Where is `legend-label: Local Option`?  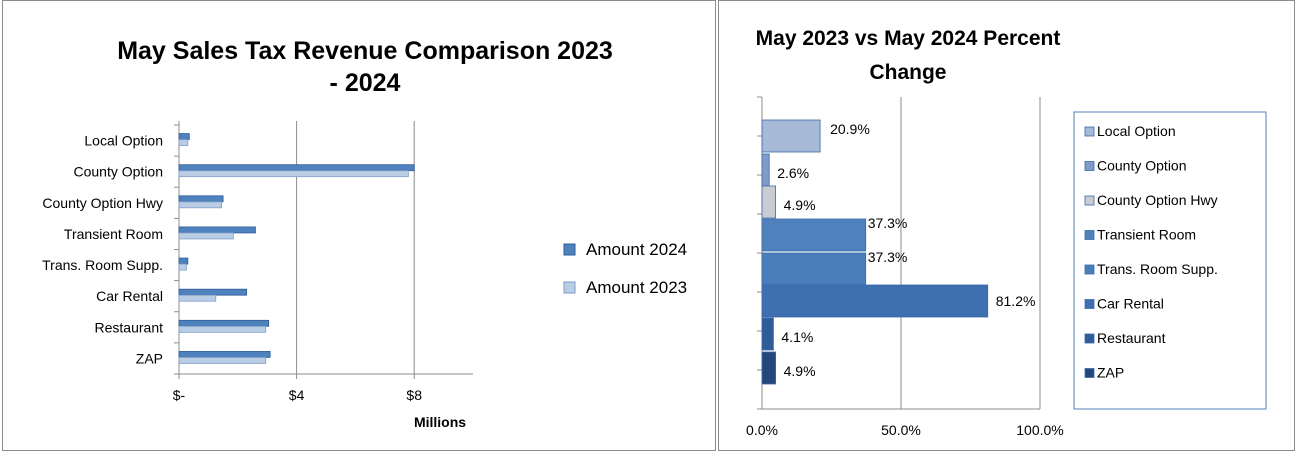
legend-label: Local Option is located at coordinates (1136, 131).